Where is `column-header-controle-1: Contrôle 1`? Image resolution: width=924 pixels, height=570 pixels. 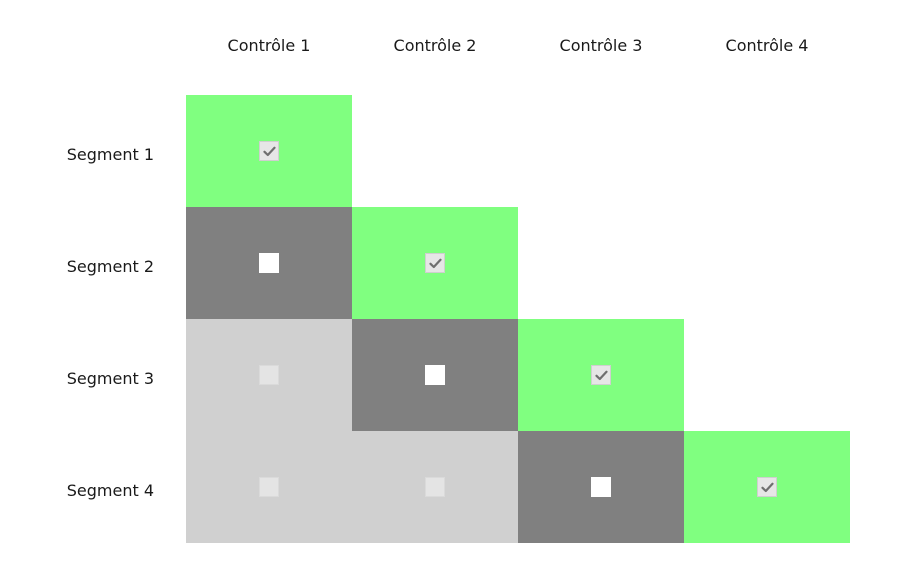
column-header-controle-1: Contrôle 1 is located at coordinates (269, 45).